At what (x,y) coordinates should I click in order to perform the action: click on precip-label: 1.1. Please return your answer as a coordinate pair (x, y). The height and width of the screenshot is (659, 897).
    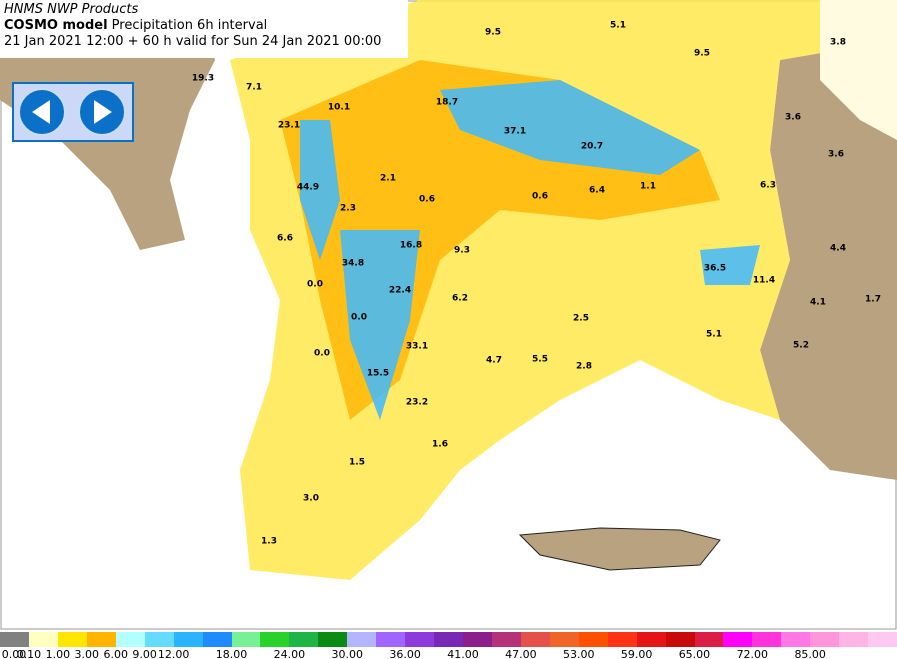
    Looking at the image, I should click on (648, 187).